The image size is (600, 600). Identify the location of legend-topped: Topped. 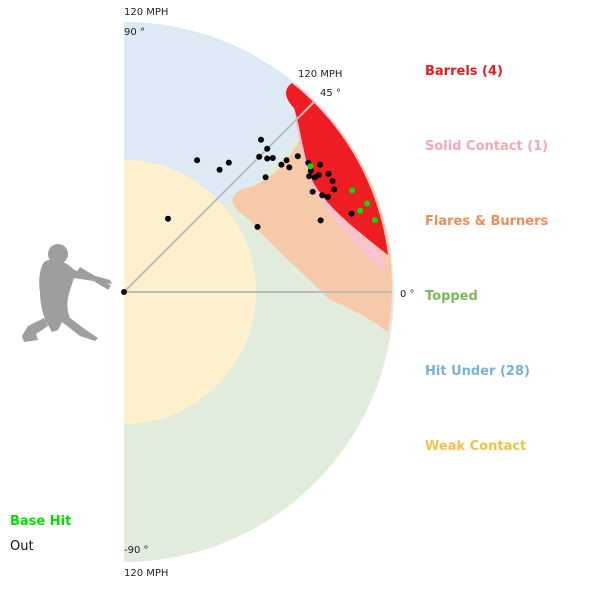
(451, 296).